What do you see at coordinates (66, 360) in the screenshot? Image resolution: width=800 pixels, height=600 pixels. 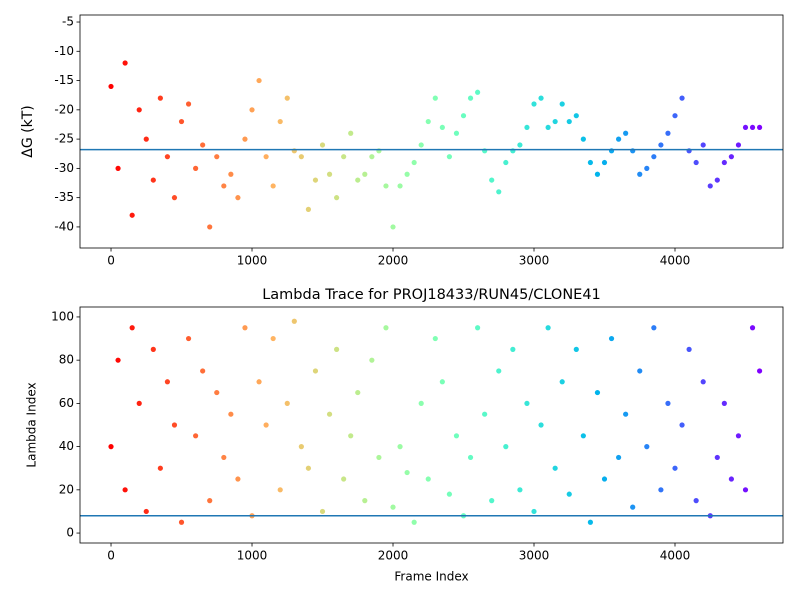 I see `y-tick-label: 80` at bounding box center [66, 360].